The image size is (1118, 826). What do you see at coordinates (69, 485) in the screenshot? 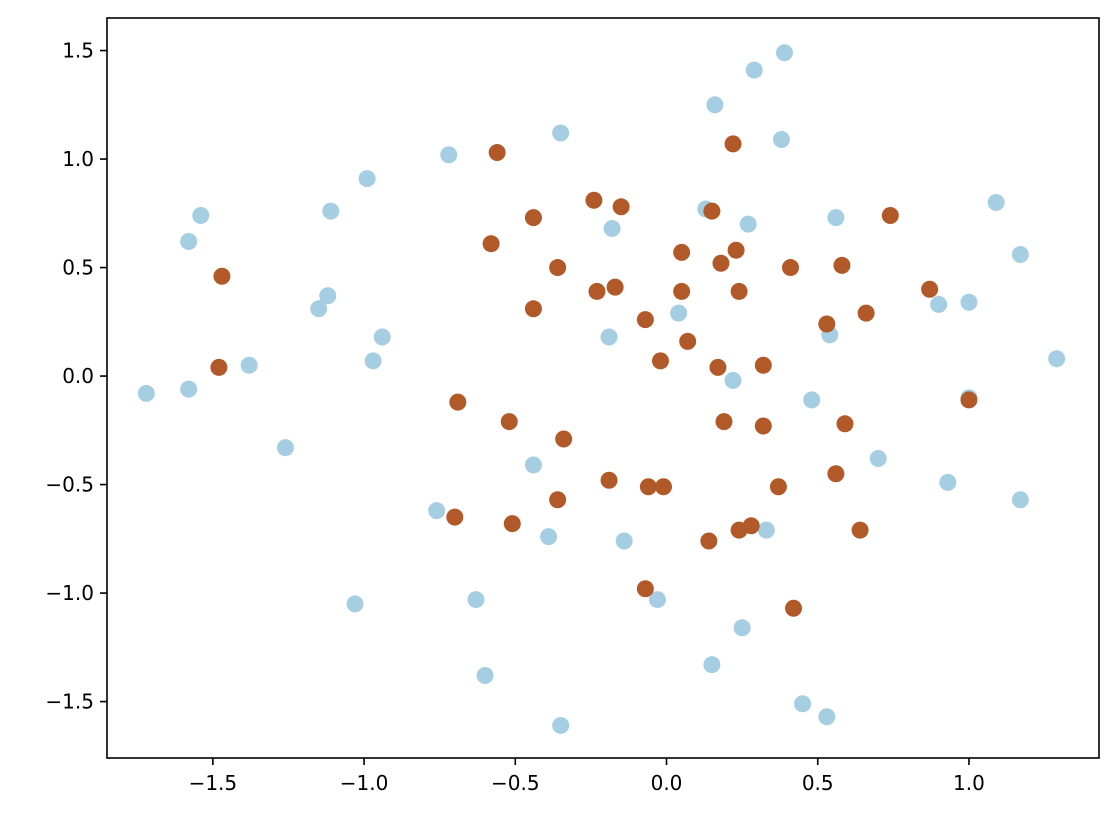
I see `y-tick-label: −0.5` at bounding box center [69, 485].